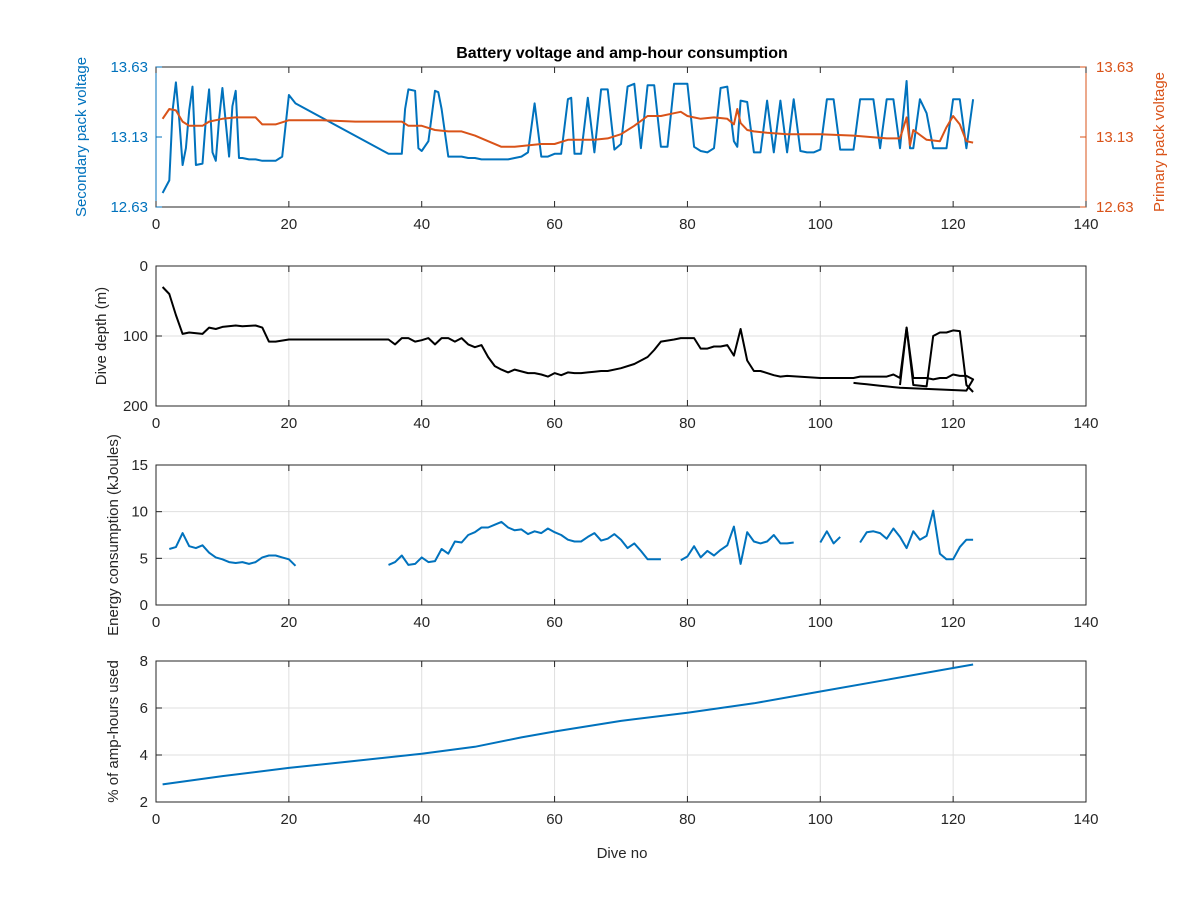 This screenshot has width=1200, height=900. I want to click on figure-title: Battery voltage and amp-hour consumption, so click(622, 53).